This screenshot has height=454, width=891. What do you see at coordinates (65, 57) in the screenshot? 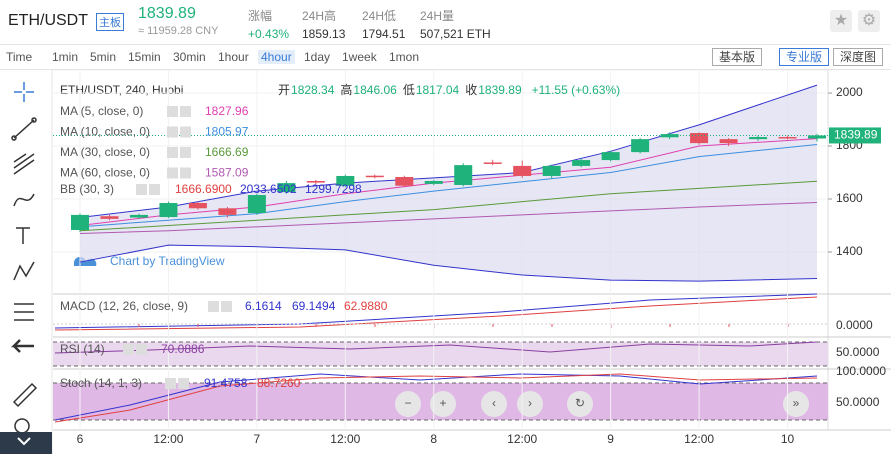
I see `interval: 1min` at bounding box center [65, 57].